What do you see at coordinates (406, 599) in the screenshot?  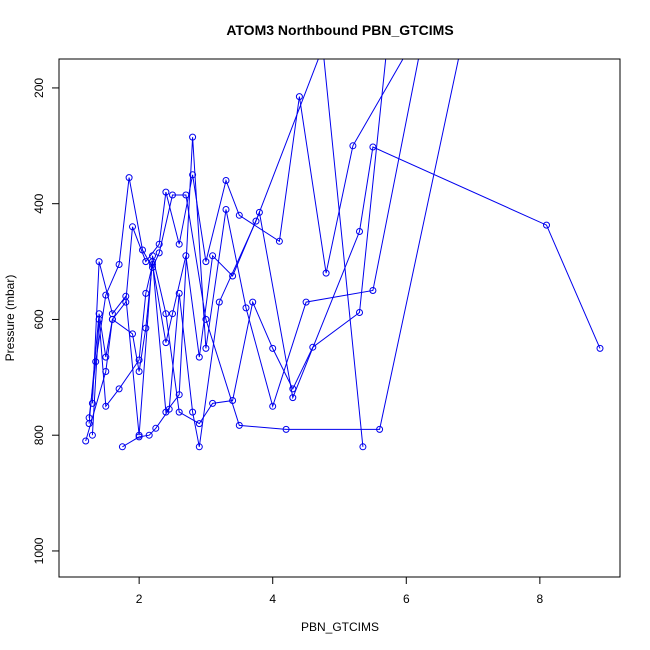 I see `x-tick-label: 6` at bounding box center [406, 599].